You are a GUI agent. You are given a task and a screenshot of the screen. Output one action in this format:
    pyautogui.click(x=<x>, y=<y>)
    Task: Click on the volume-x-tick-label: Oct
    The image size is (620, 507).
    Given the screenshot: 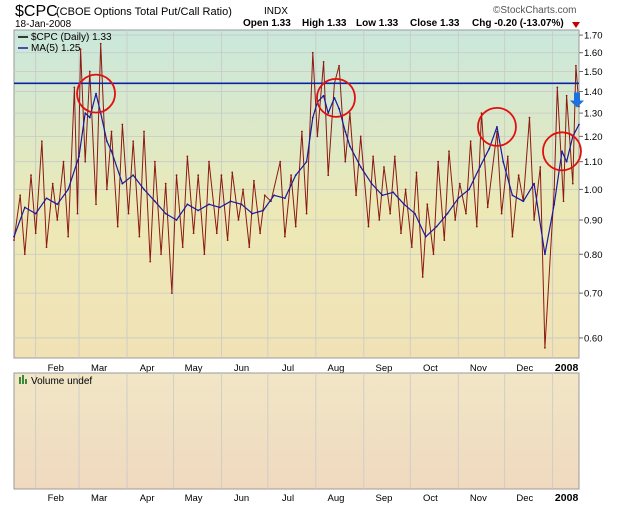 What is the action you would take?
    pyautogui.click(x=430, y=498)
    